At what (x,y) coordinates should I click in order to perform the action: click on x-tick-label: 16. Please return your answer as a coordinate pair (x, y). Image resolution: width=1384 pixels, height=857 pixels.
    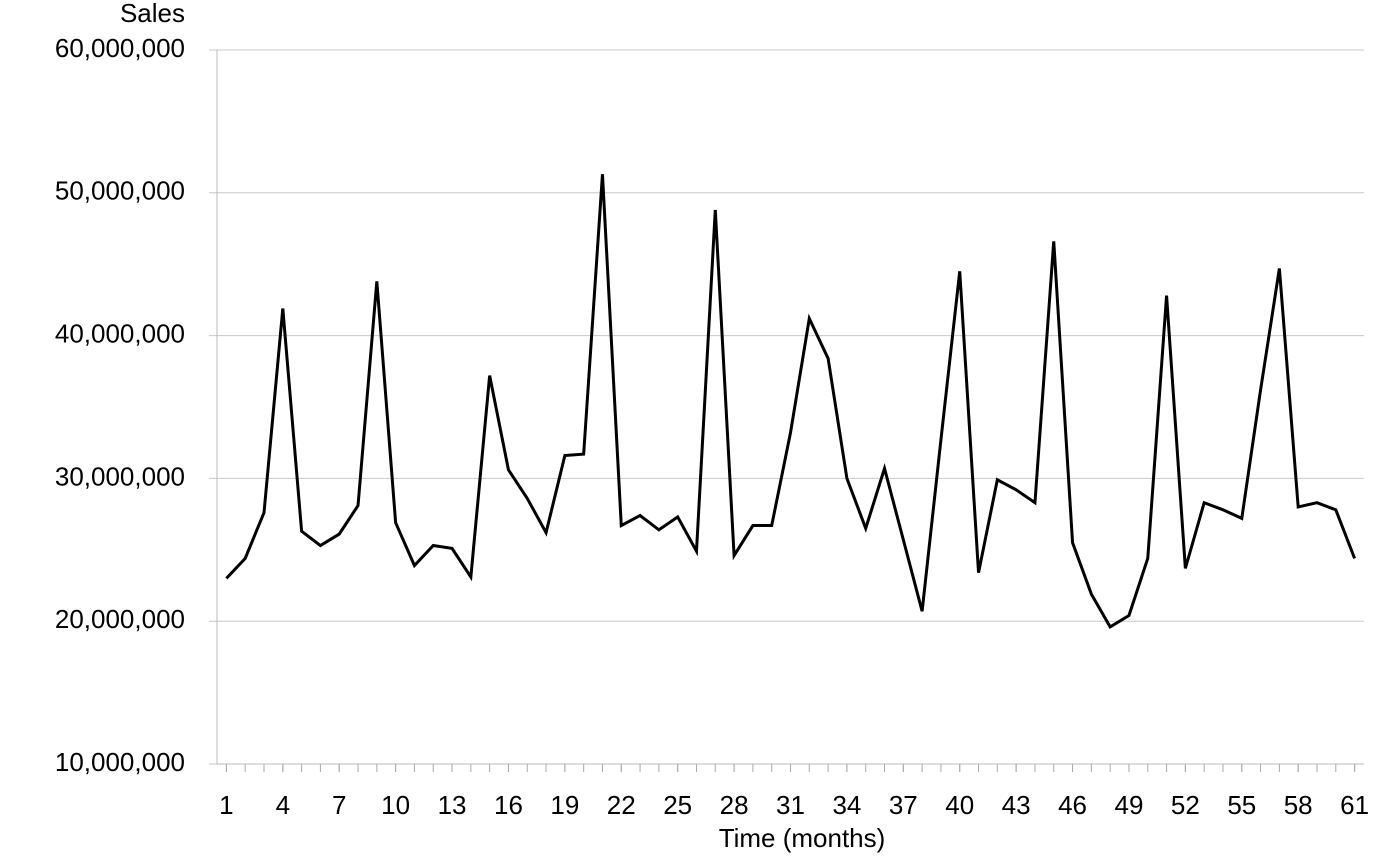
    Looking at the image, I should click on (508, 805).